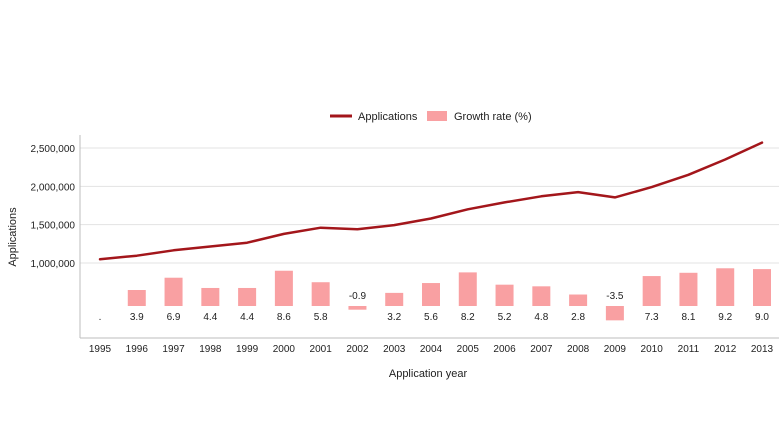 This screenshot has width=781, height=439. I want to click on legend-label-growth-rate: Growth rate (%), so click(493, 117).